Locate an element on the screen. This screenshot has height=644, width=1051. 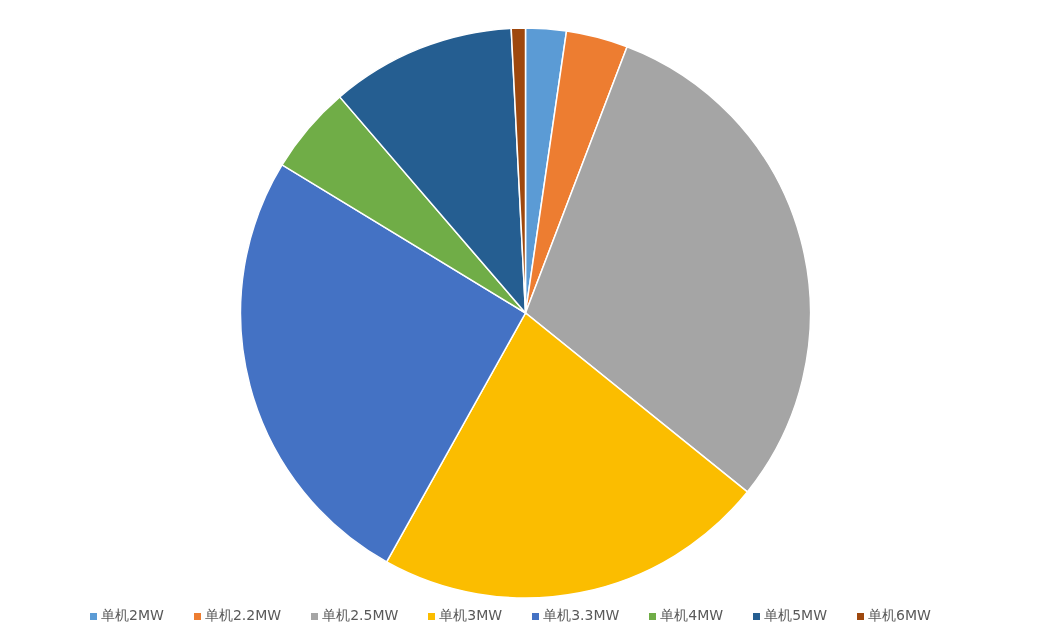
legend-label: 单机4MW is located at coordinates (692, 615).